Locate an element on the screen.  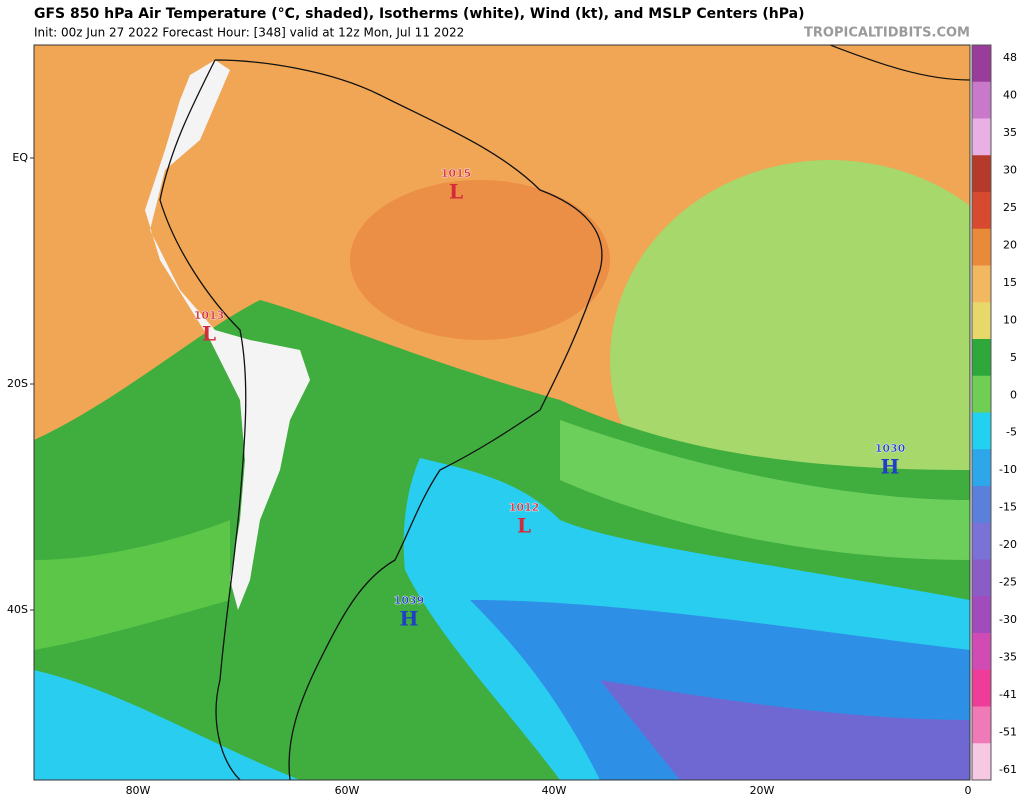
lat-label: 40S is located at coordinates (17, 609).